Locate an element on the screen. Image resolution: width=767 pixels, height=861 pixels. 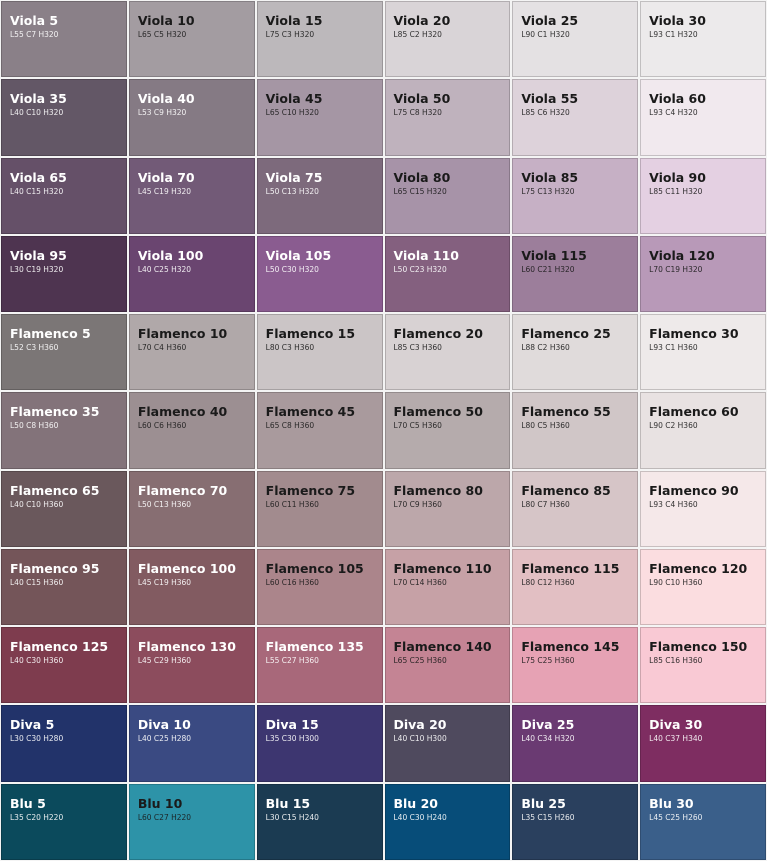
swatch-name: Flamenco 10 is located at coordinates (182, 334).